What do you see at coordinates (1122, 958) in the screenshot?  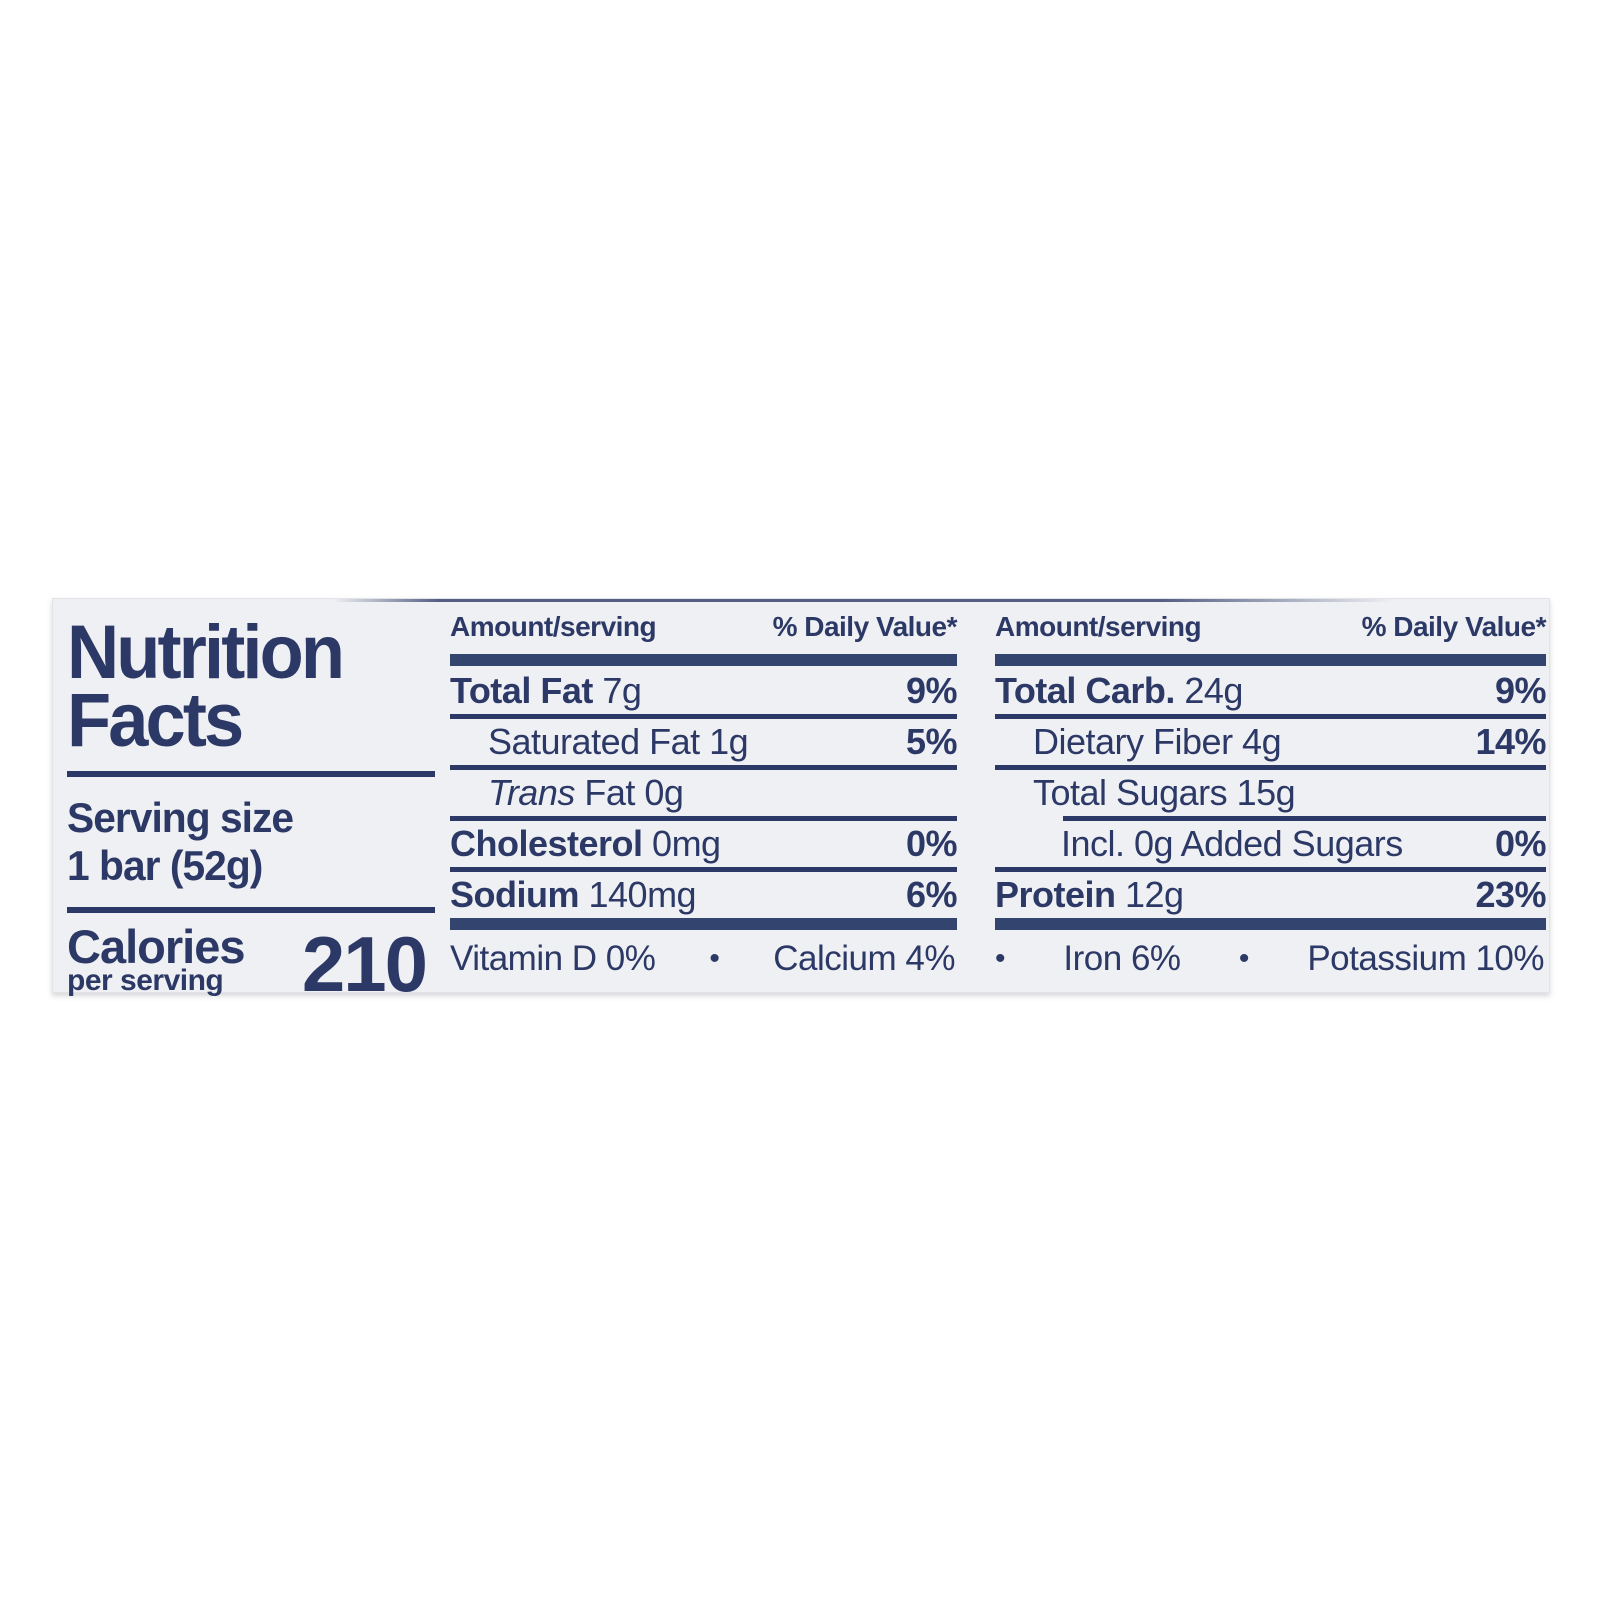 I see `micronutrient-value: Iron 6%` at bounding box center [1122, 958].